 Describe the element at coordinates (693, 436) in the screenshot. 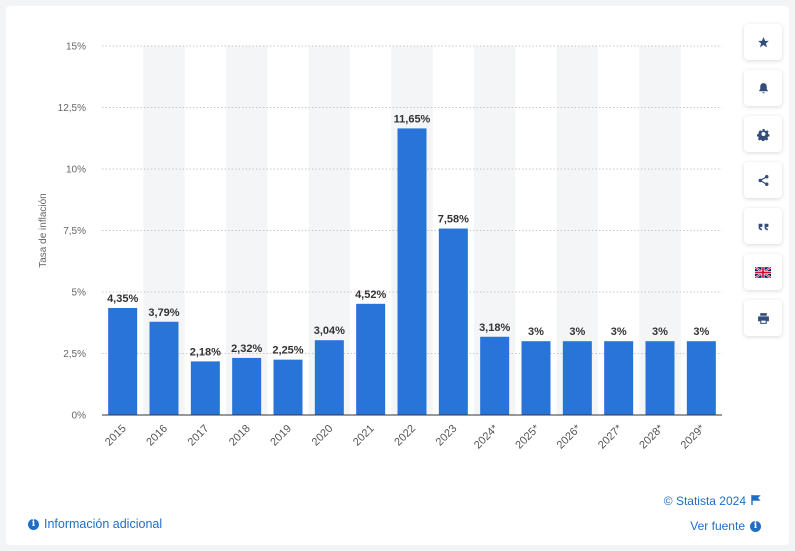

I see `x-tick-label: 2029*` at that location.